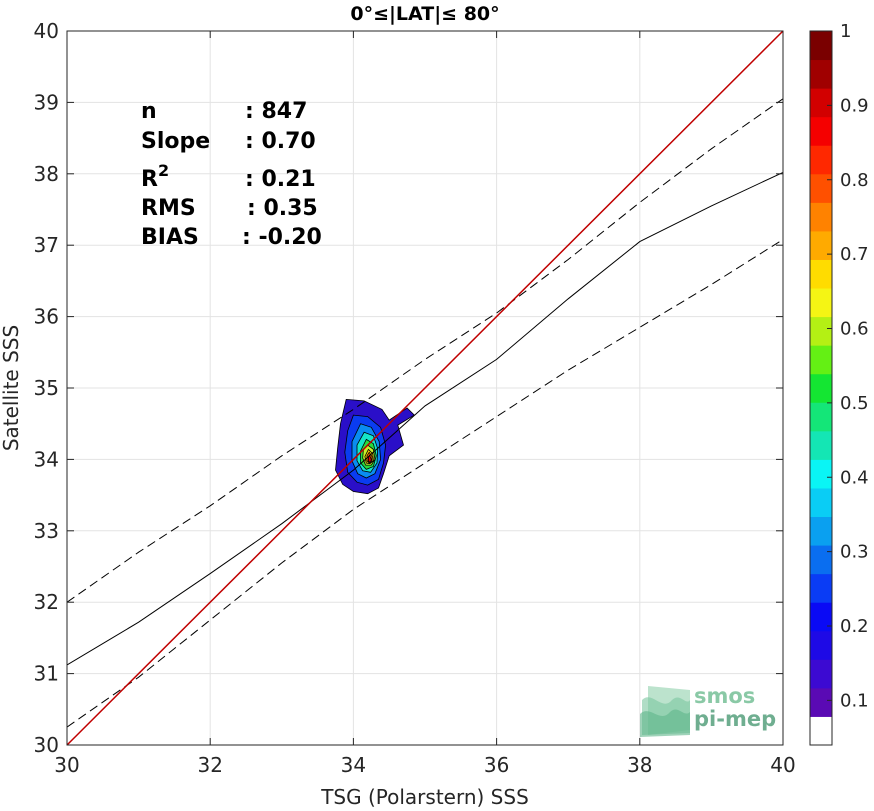 The width and height of the screenshot is (874, 811). What do you see at coordinates (839, 383) in the screenshot?
I see `colorbar: 0.1 0.2 0.3 0.4 0.5 0.6 0.7 0.8 0.9 1` at bounding box center [839, 383].